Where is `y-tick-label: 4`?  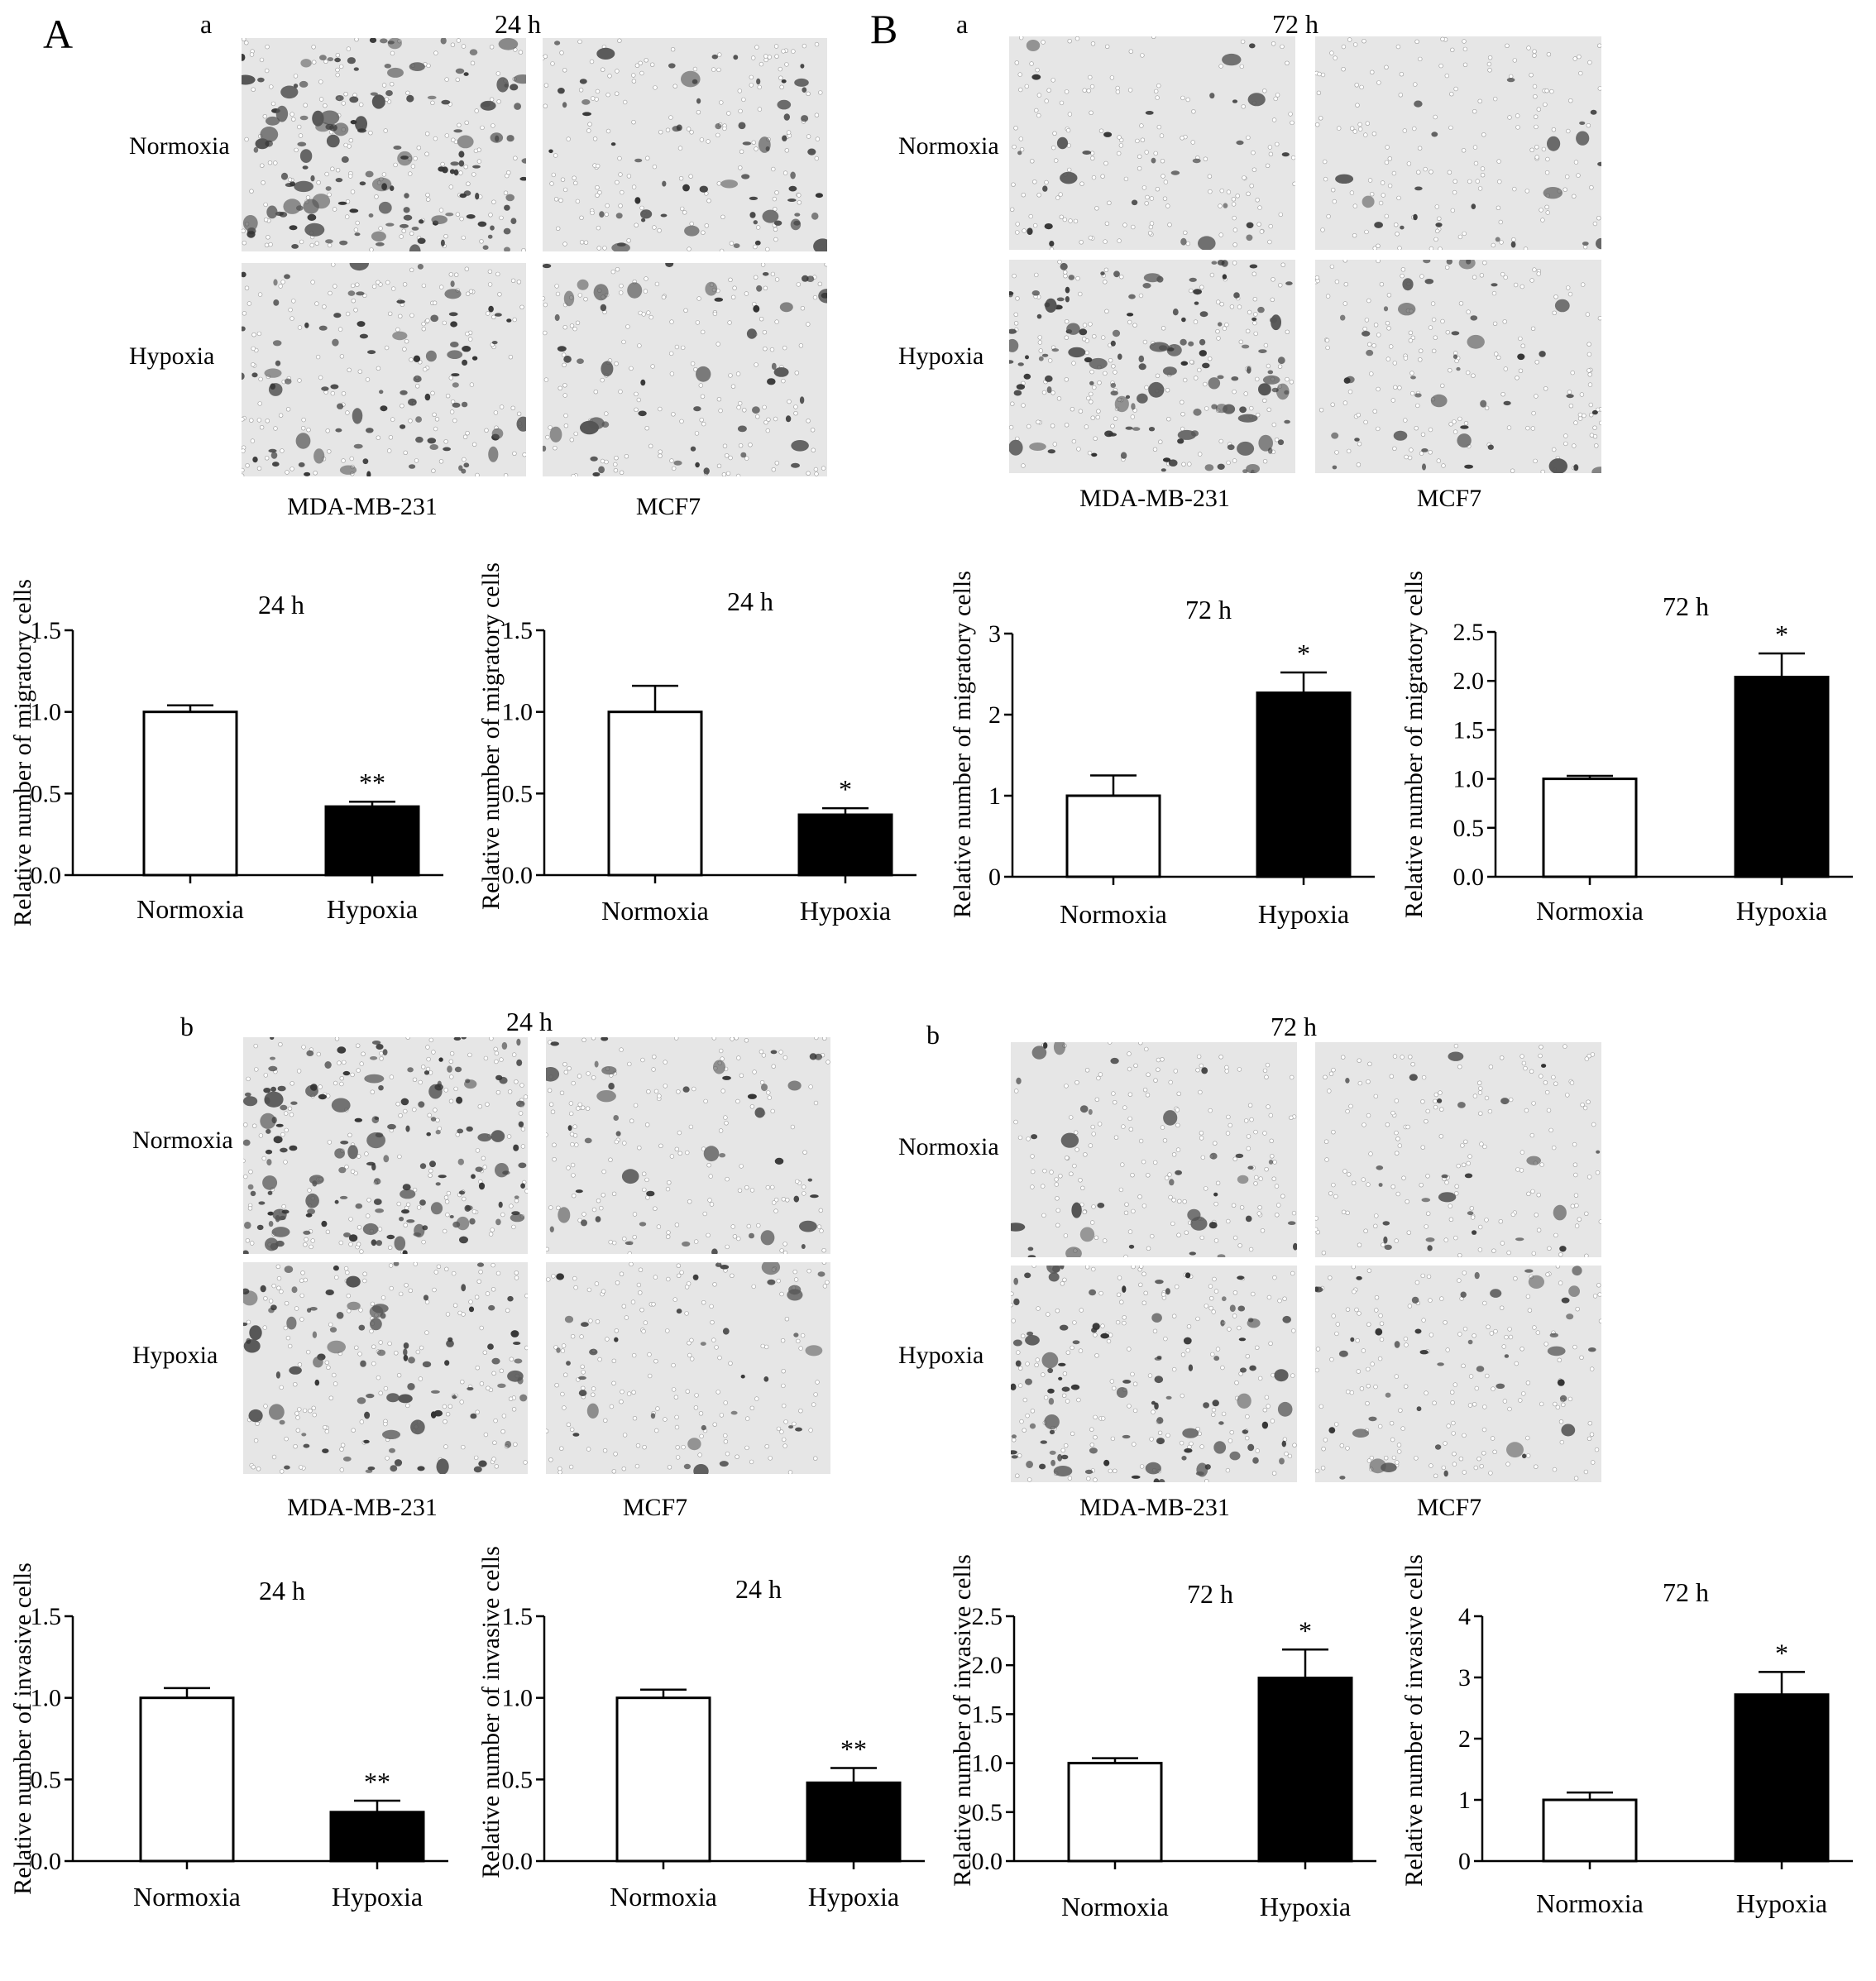
y-tick-label: 4 is located at coordinates (1464, 1617).